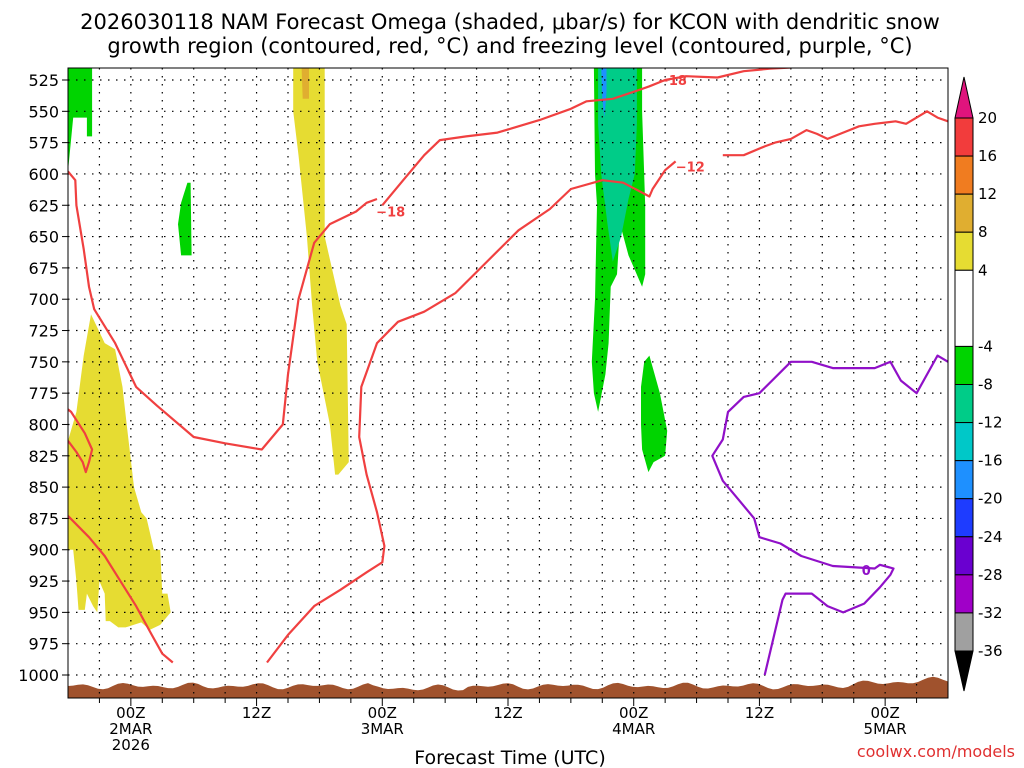 This screenshot has width=1024, height=768. I want to click on terrain-layer, so click(508, 687).